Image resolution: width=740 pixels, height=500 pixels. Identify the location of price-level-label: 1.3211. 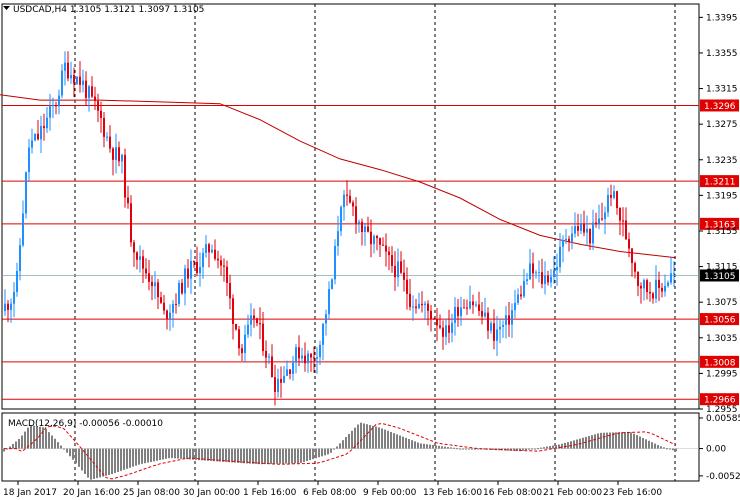
(720, 183).